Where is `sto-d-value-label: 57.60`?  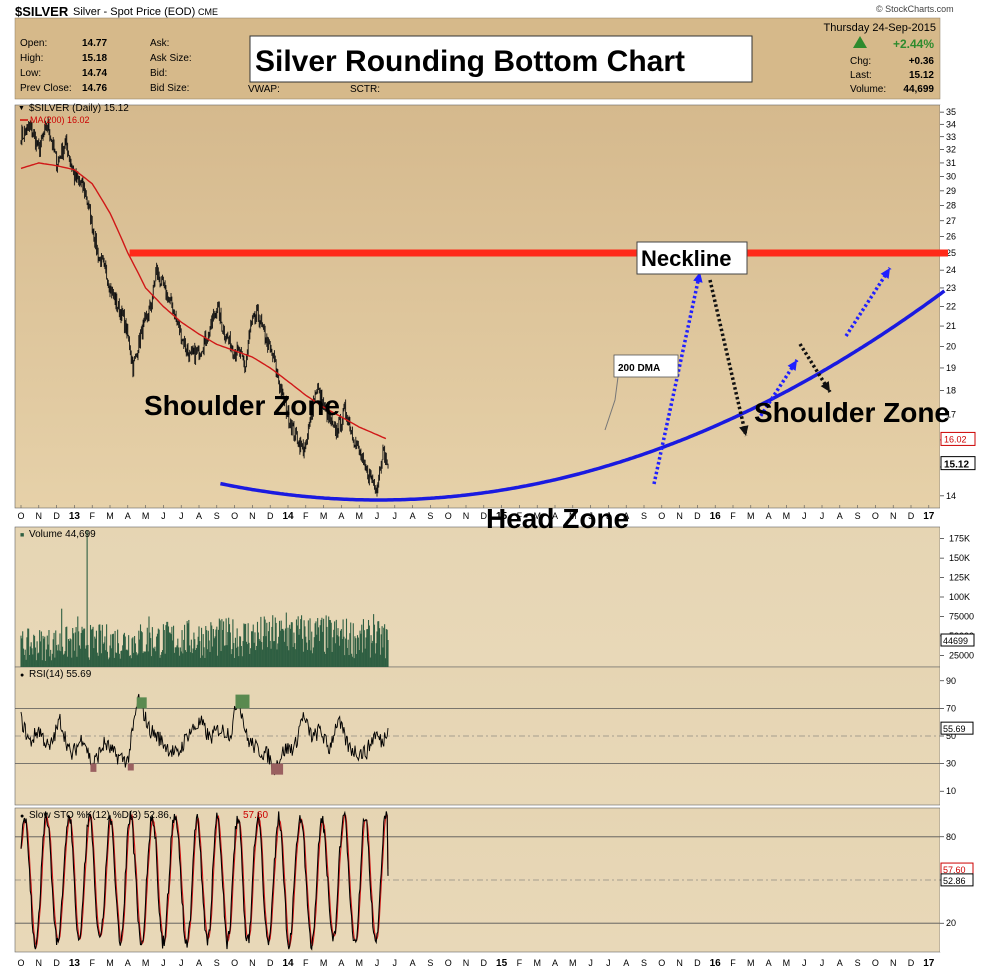 sto-d-value-label: 57.60 is located at coordinates (954, 870).